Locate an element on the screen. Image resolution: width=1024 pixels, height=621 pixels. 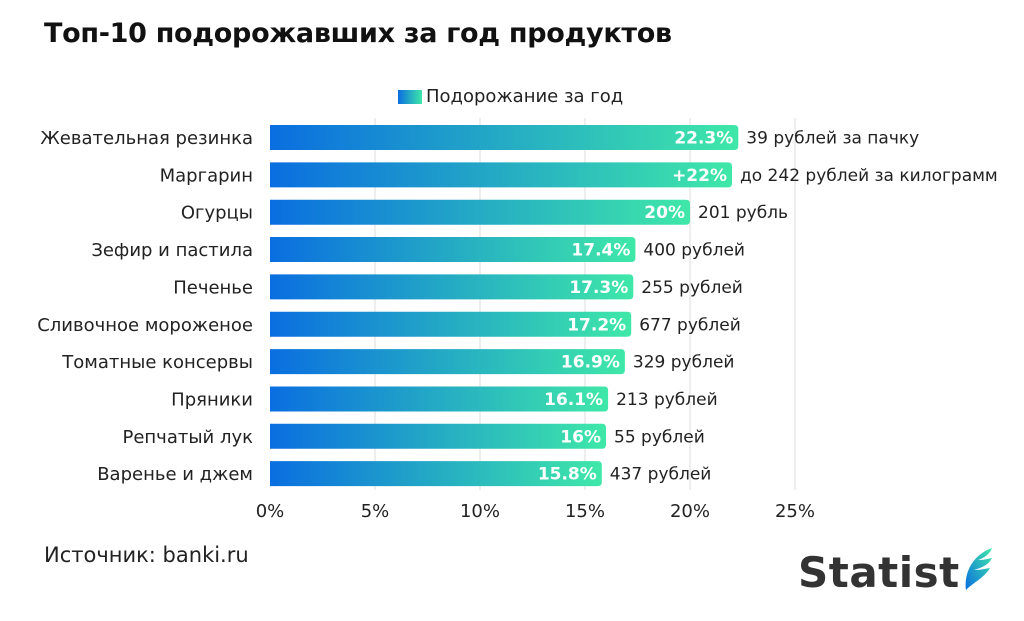
value-label: 16.1% is located at coordinates (573, 400).